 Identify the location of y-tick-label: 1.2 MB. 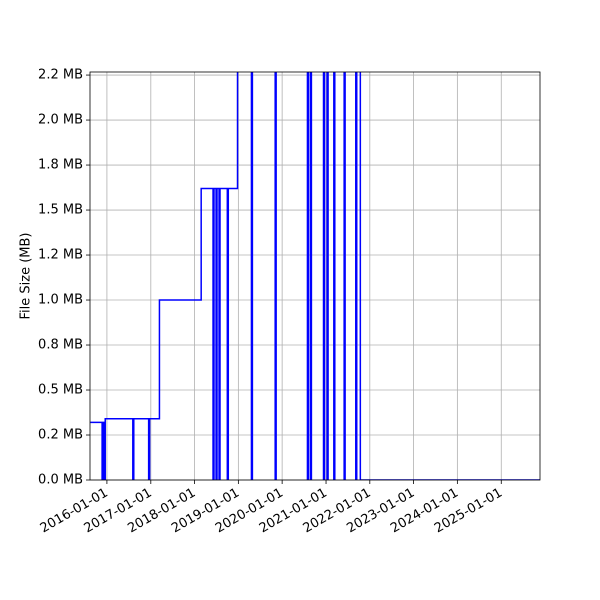
(60, 255).